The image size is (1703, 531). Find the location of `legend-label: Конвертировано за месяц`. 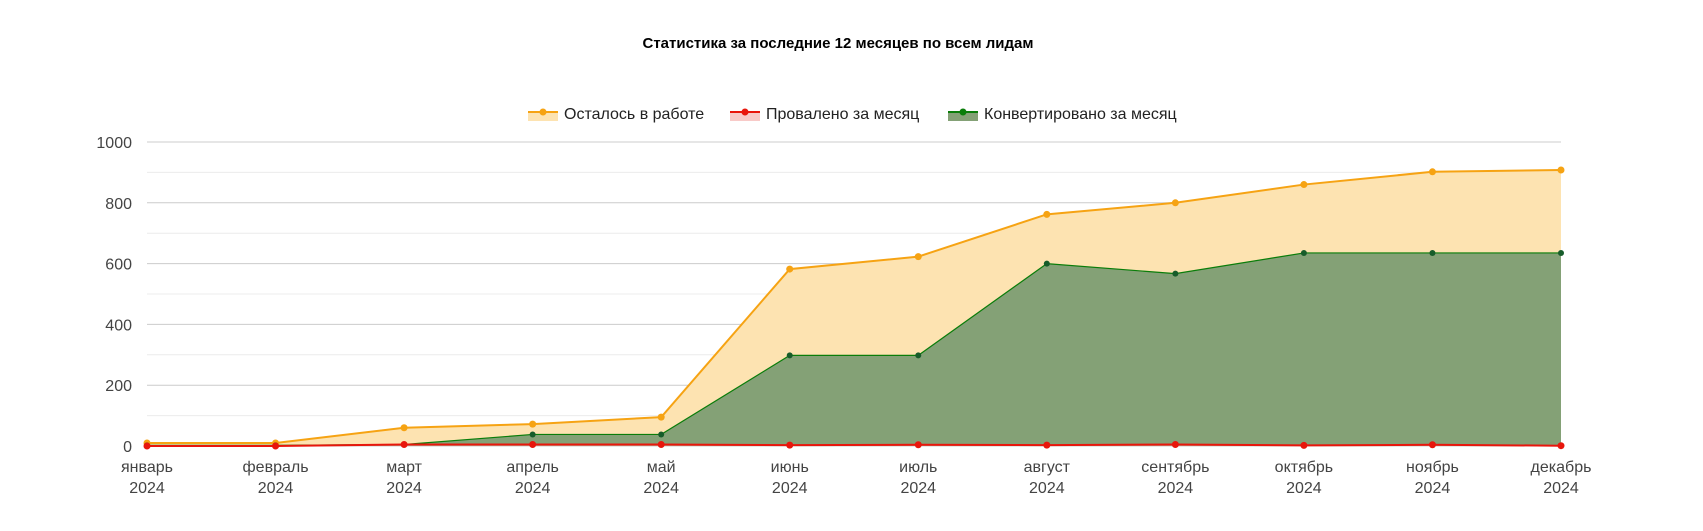

legend-label: Конвертировано за месяц is located at coordinates (1080, 114).